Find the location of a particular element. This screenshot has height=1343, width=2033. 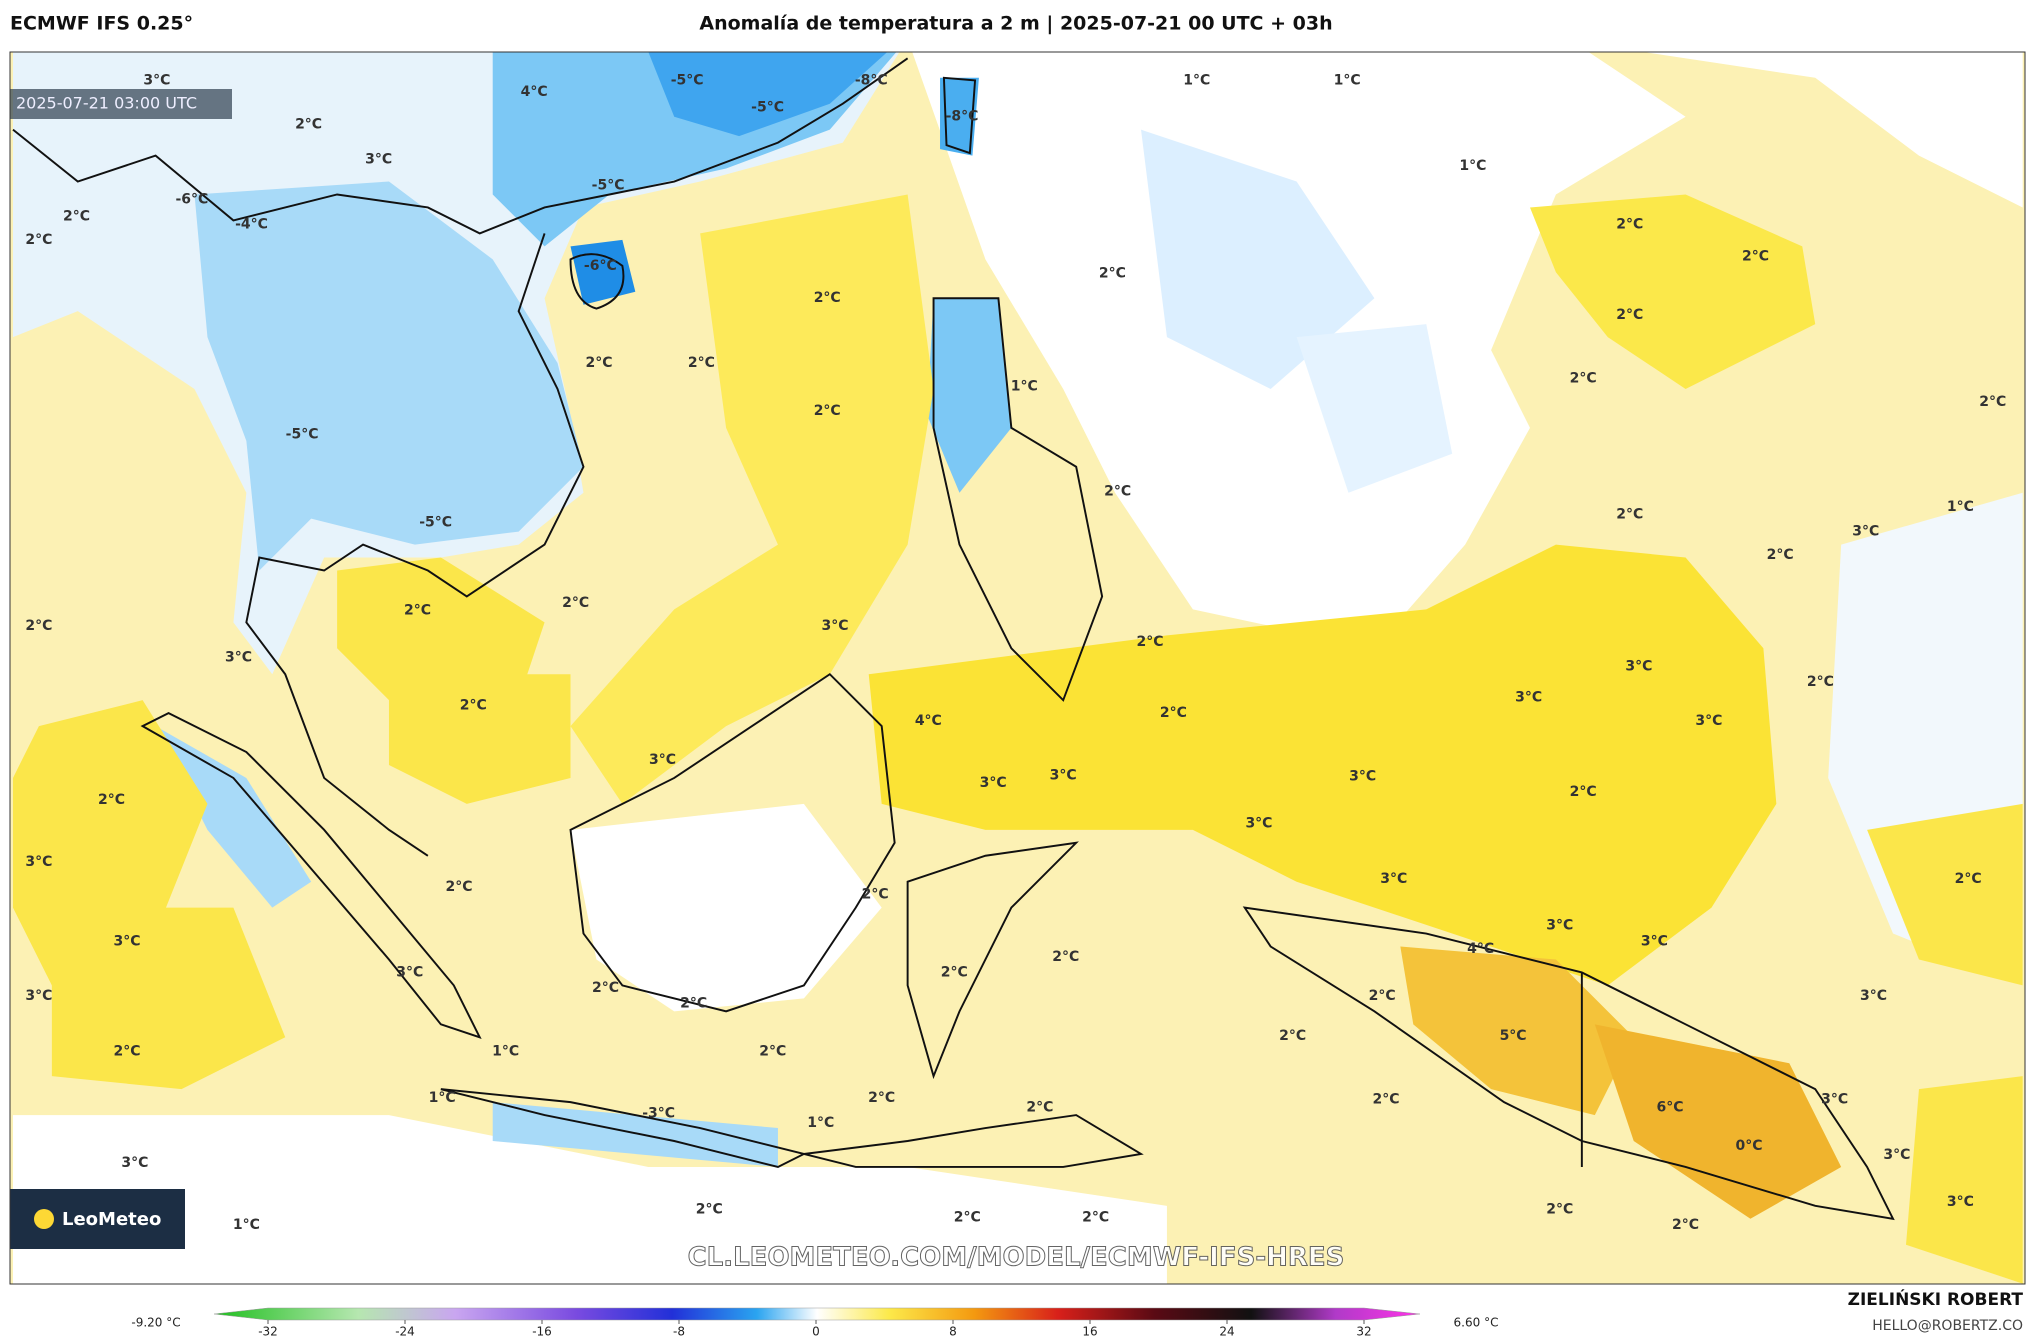

temp-label: 5°C is located at coordinates (1513, 1036).